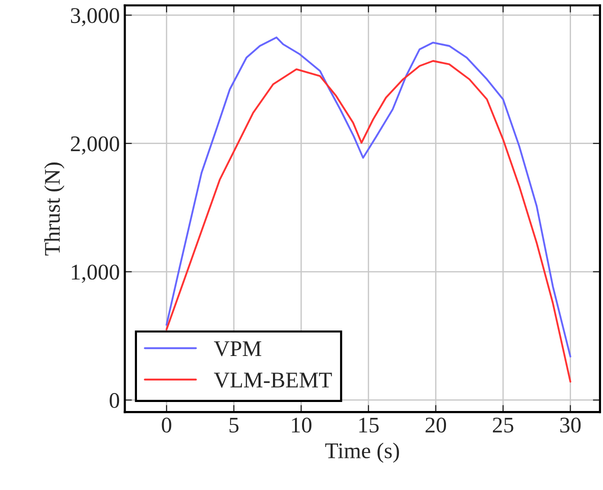 The width and height of the screenshot is (603, 490). Describe the element at coordinates (95, 17) in the screenshot. I see `y-tick-label: 3,000` at that location.